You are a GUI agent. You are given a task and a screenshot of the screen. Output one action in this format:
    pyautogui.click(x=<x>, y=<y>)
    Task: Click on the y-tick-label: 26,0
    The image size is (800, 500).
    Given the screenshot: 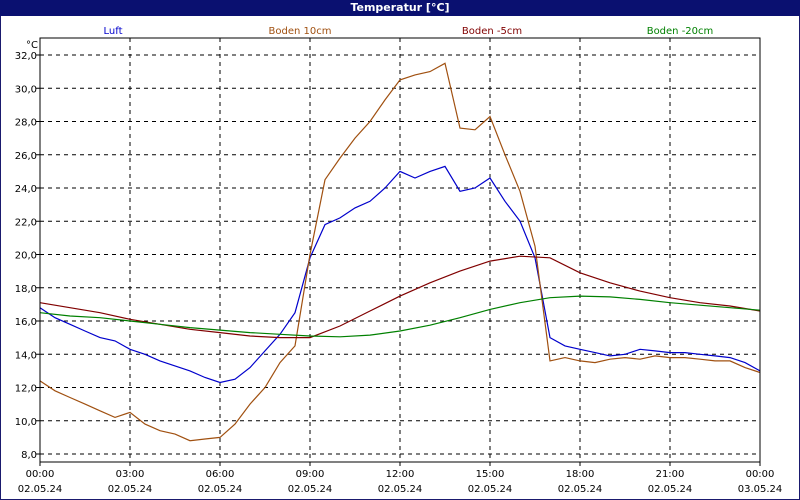 What is the action you would take?
    pyautogui.click(x=26, y=156)
    